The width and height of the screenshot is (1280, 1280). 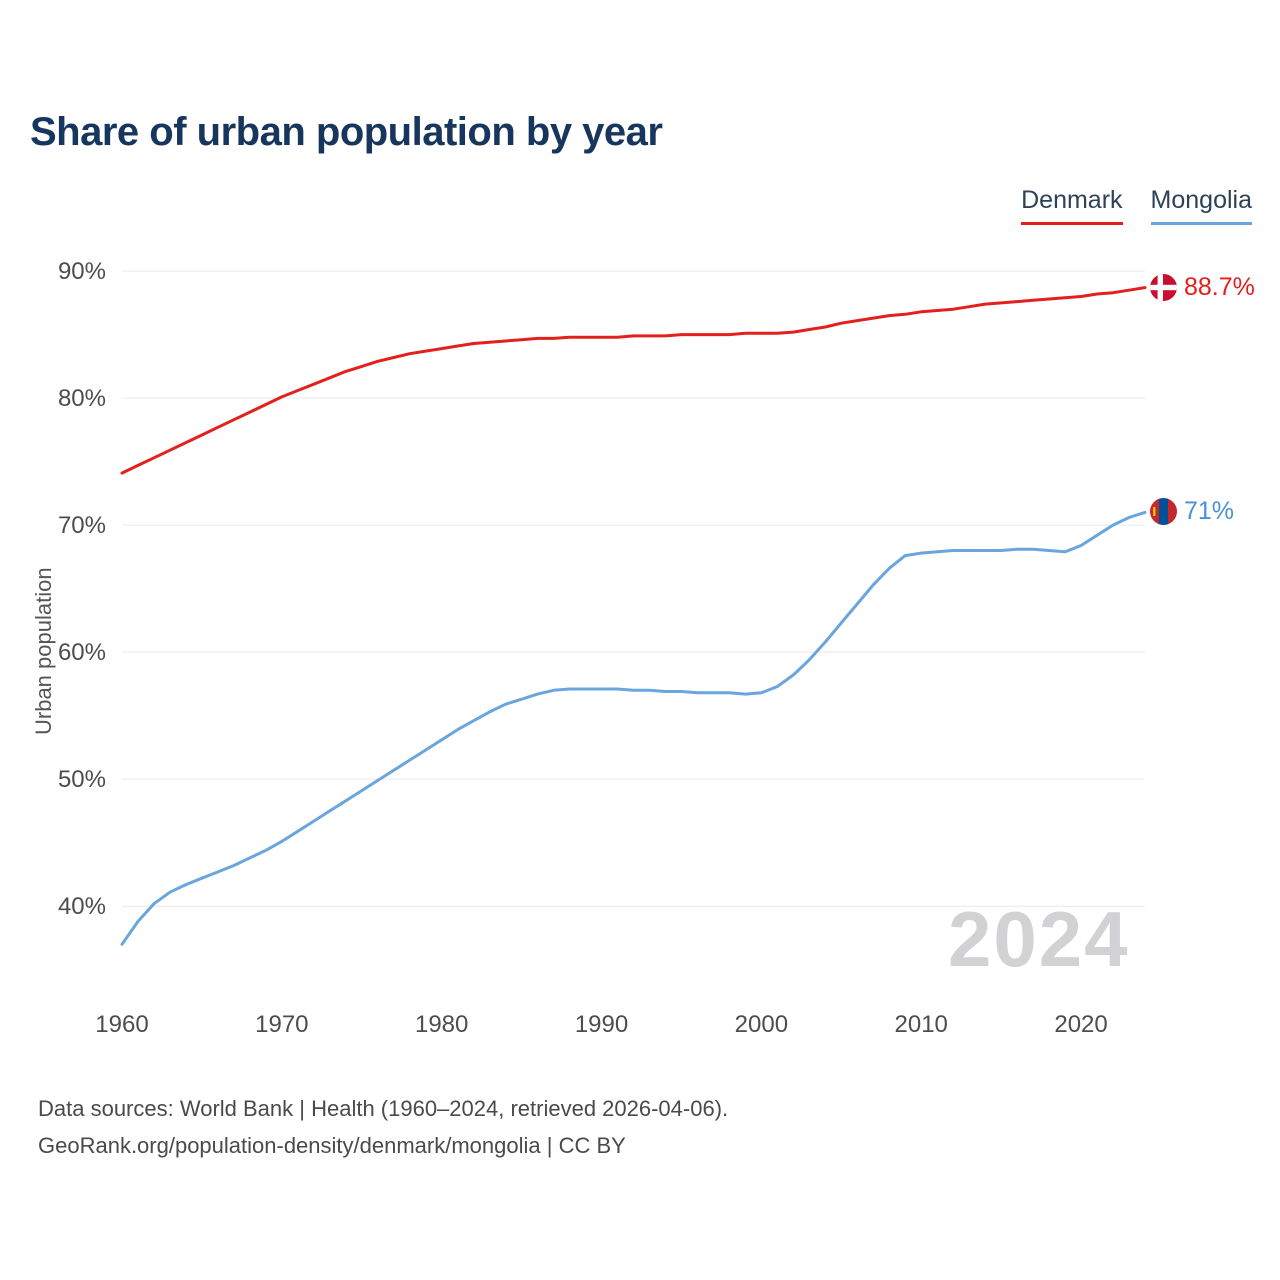 What do you see at coordinates (82, 398) in the screenshot?
I see `svg-text: 80%` at bounding box center [82, 398].